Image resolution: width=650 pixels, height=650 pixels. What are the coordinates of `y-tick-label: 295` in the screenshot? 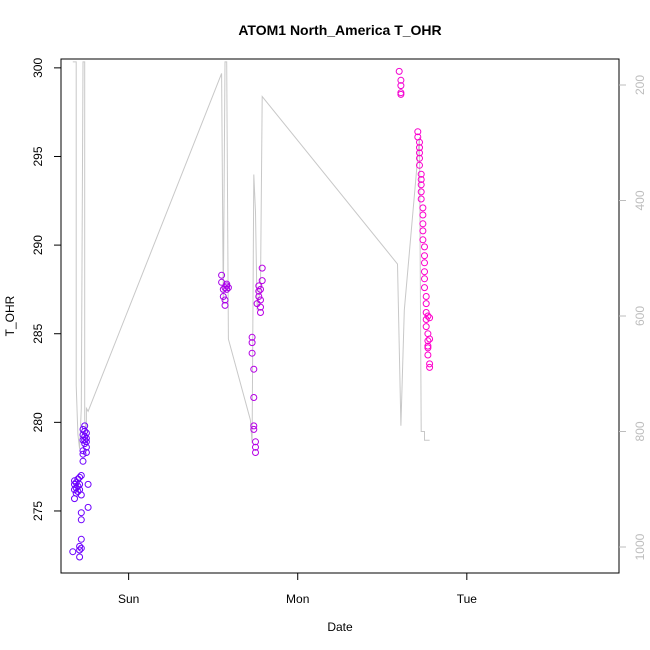 It's located at (38, 156).